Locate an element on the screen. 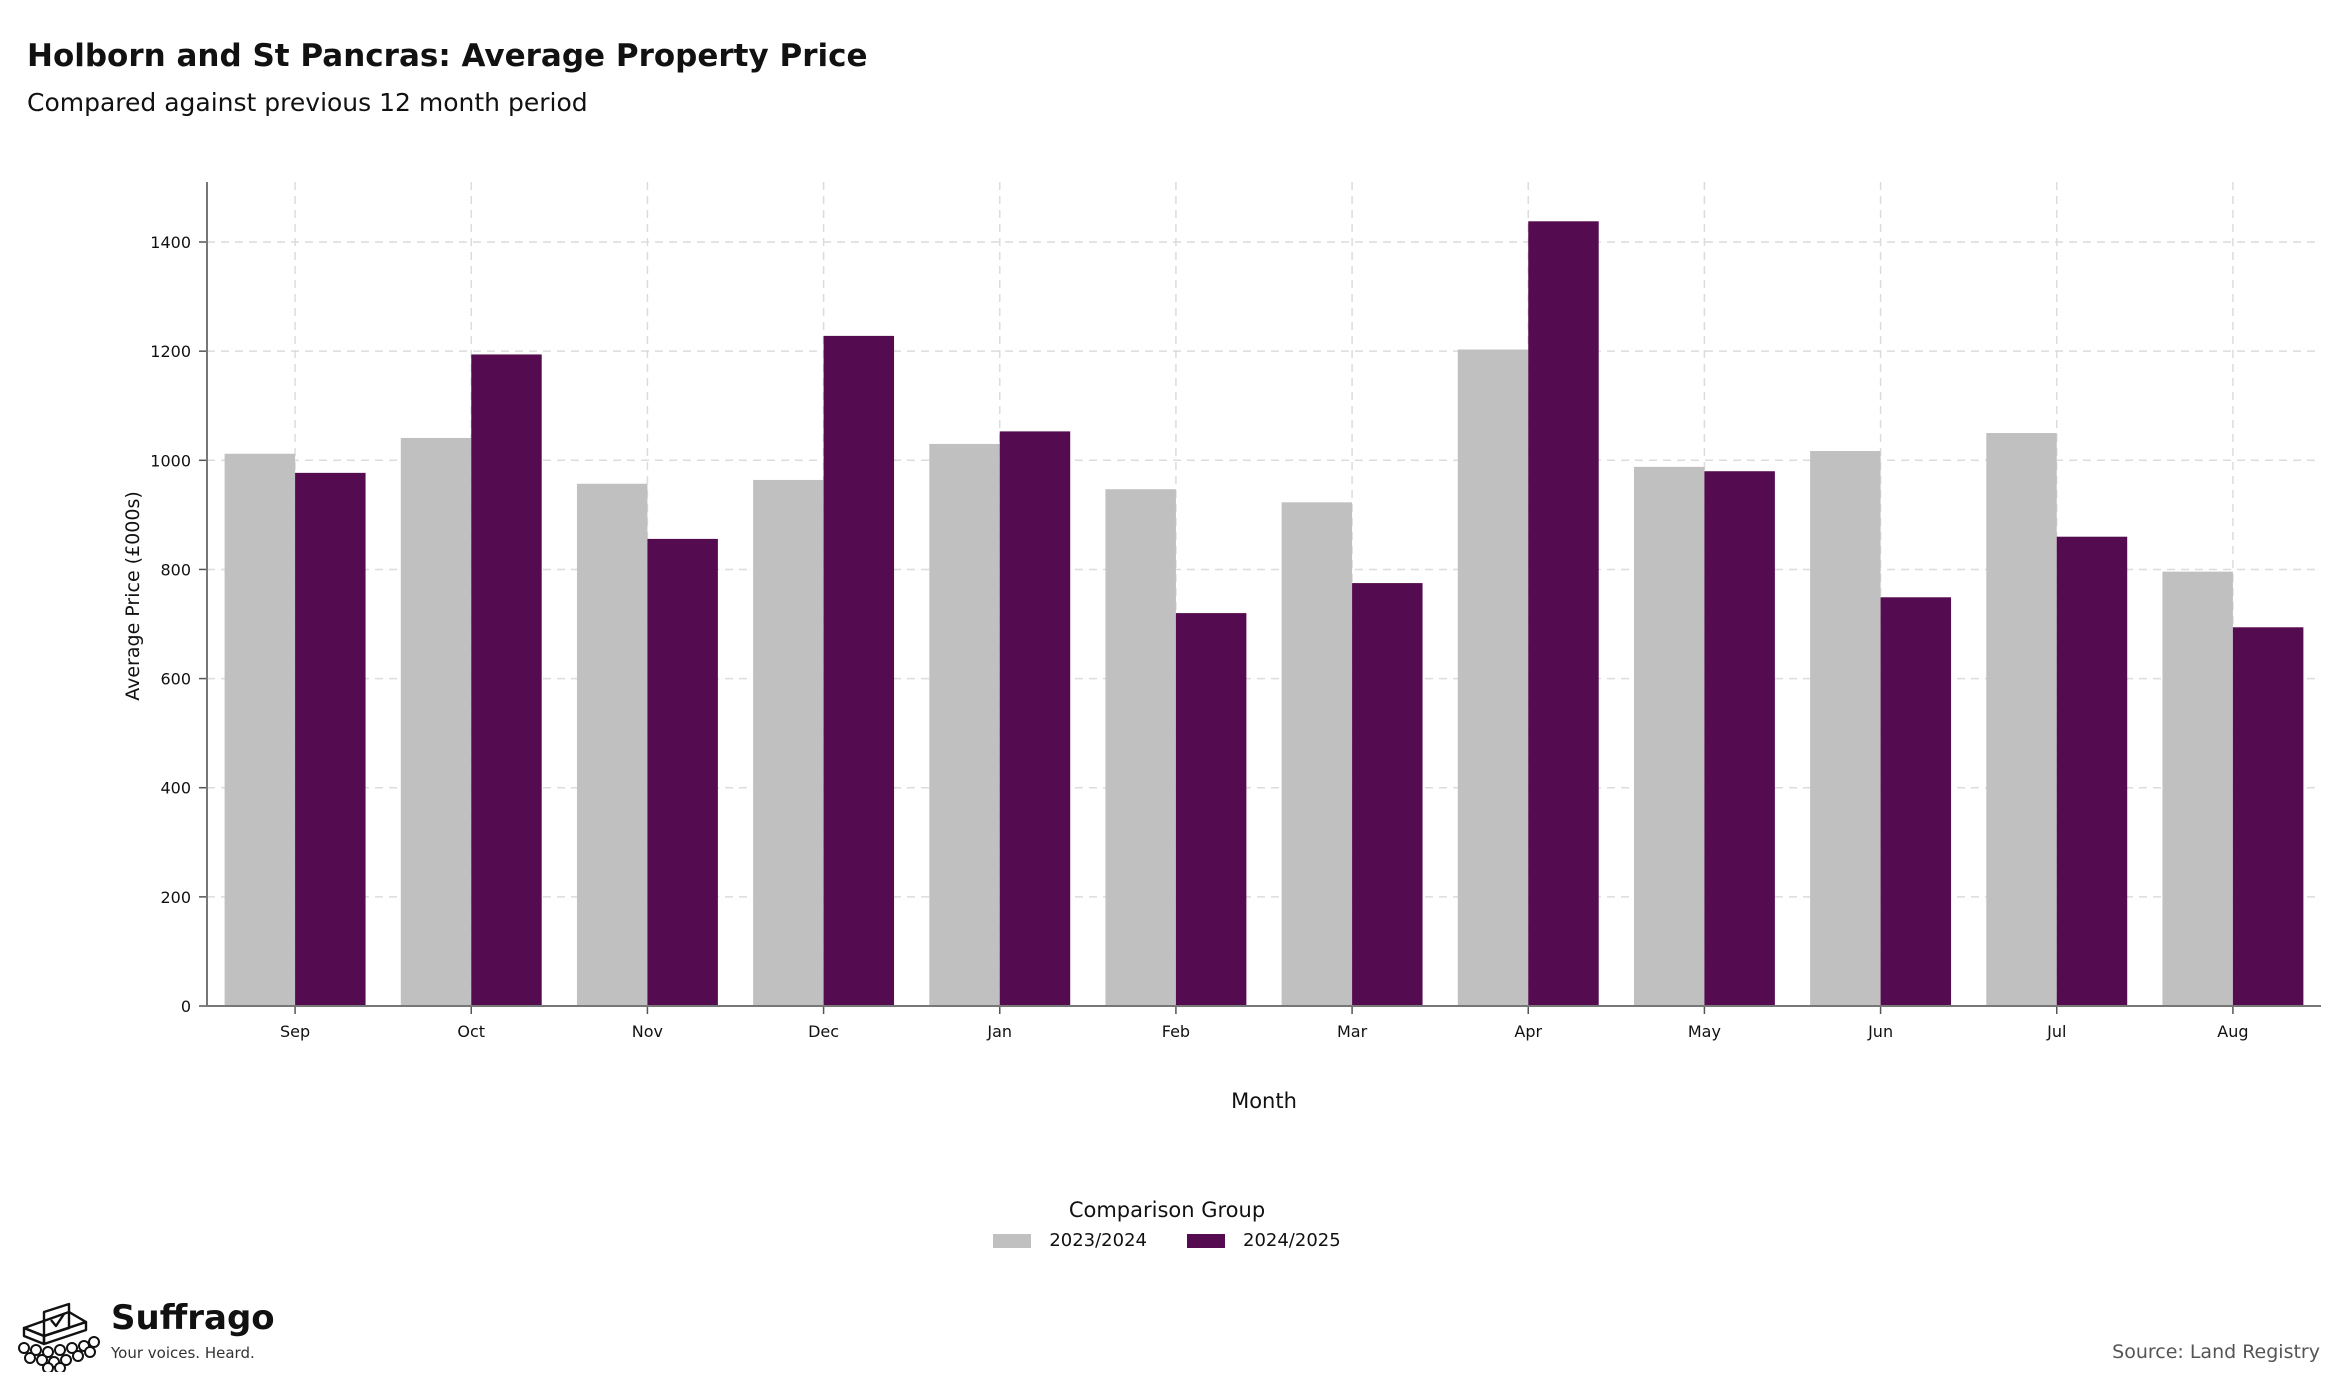 The height and width of the screenshot is (1388, 2334). x-tick-label-jan: Jan is located at coordinates (999, 1031).